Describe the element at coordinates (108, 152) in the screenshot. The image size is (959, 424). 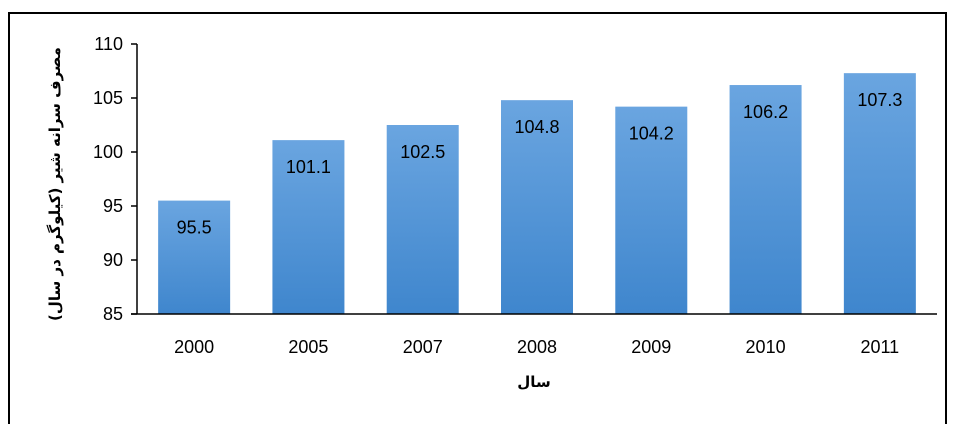
I see `y-tick-label: 100` at that location.